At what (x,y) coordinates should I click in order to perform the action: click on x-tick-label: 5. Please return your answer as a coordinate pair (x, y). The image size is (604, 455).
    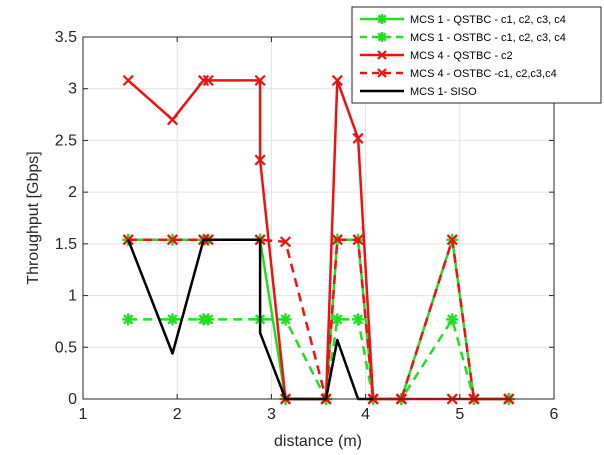
    Looking at the image, I should click on (459, 414).